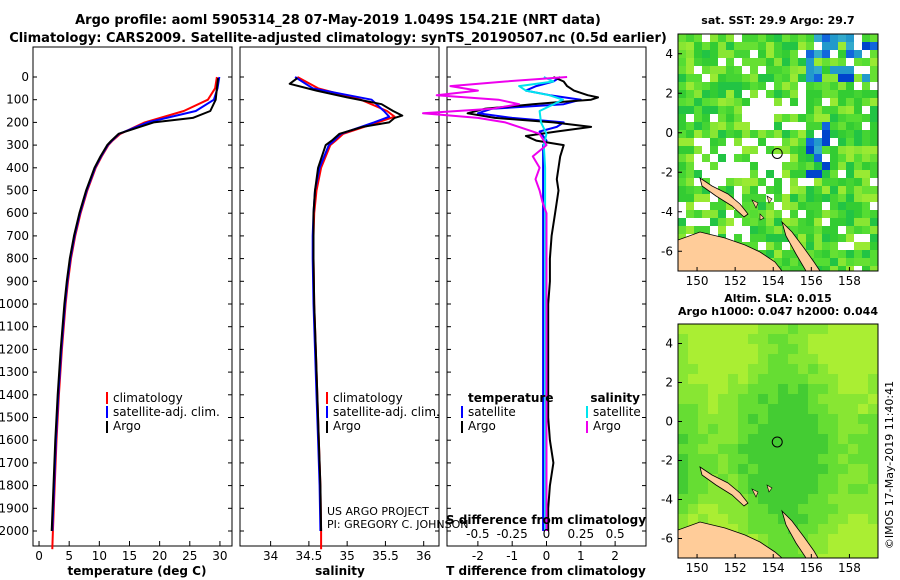 The image size is (900, 580). What do you see at coordinates (667, 251) in the screenshot?
I see `map-y-tick-label: -6` at bounding box center [667, 251].